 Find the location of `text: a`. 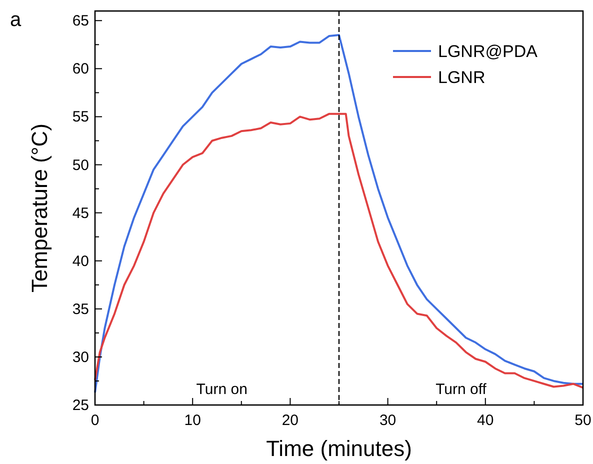

text: a is located at coordinates (16, 20).